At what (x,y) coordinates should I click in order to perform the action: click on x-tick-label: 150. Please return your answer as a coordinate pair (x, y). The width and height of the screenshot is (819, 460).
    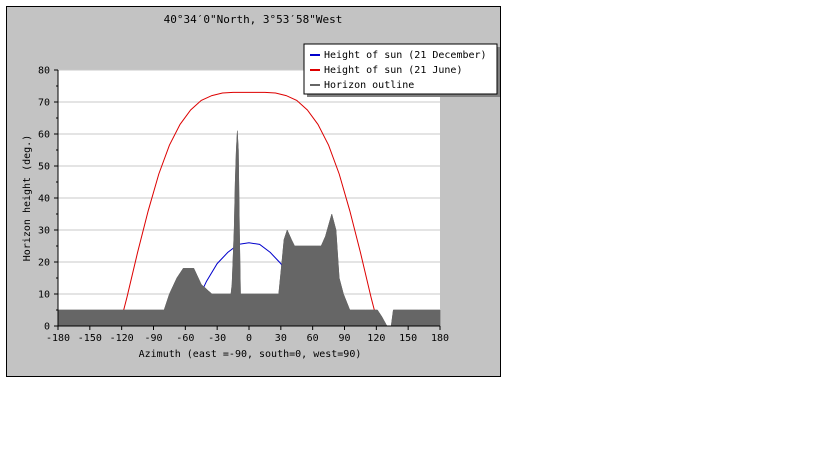
    Looking at the image, I should click on (408, 338).